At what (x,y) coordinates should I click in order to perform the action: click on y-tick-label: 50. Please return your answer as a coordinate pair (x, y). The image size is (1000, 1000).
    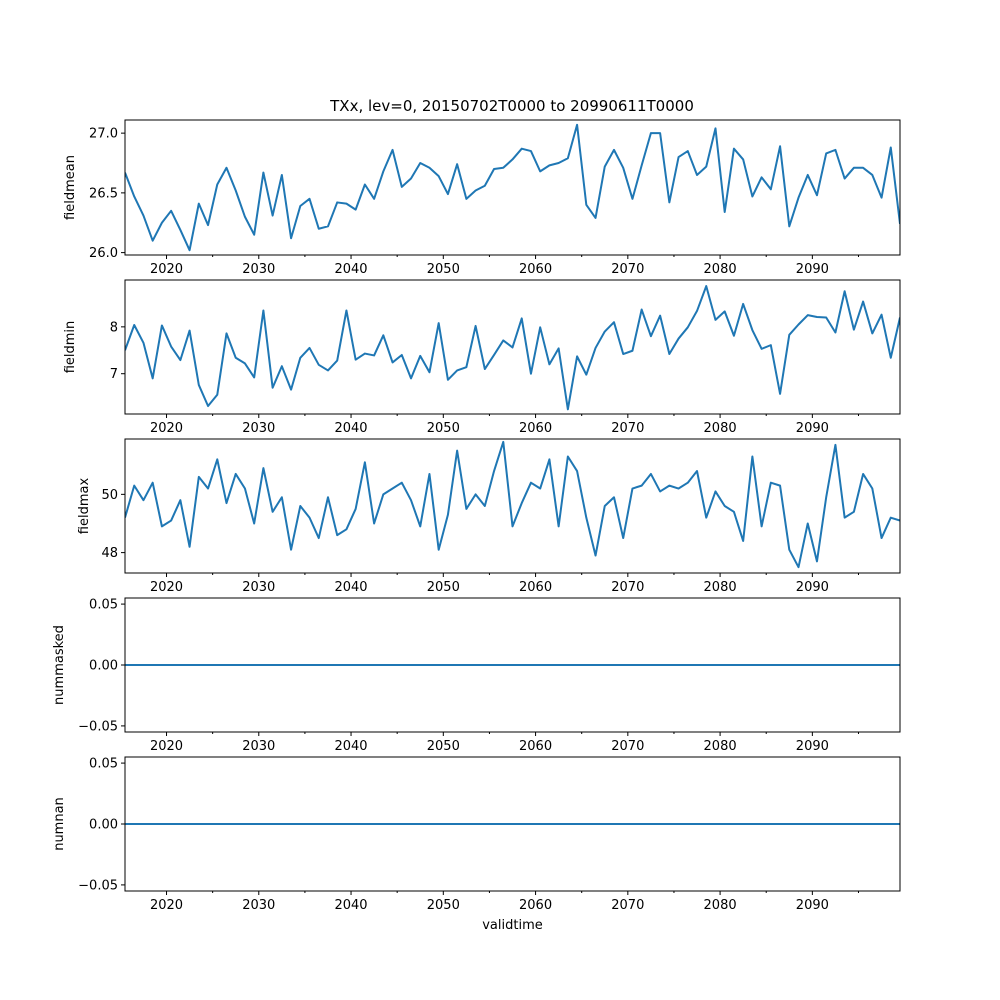
    Looking at the image, I should click on (109, 495).